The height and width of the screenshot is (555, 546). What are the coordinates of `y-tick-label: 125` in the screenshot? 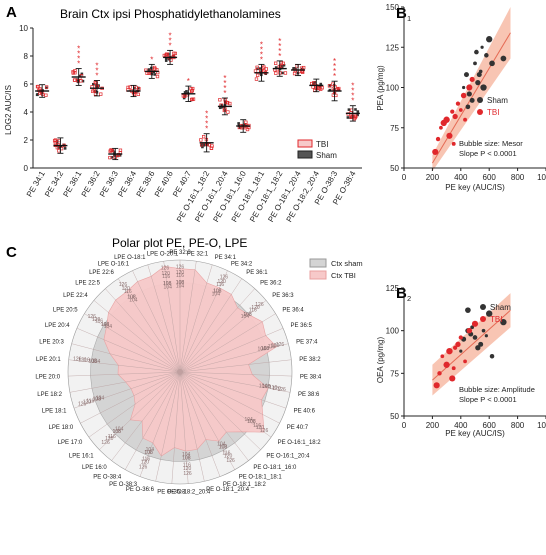 It's located at (393, 288).